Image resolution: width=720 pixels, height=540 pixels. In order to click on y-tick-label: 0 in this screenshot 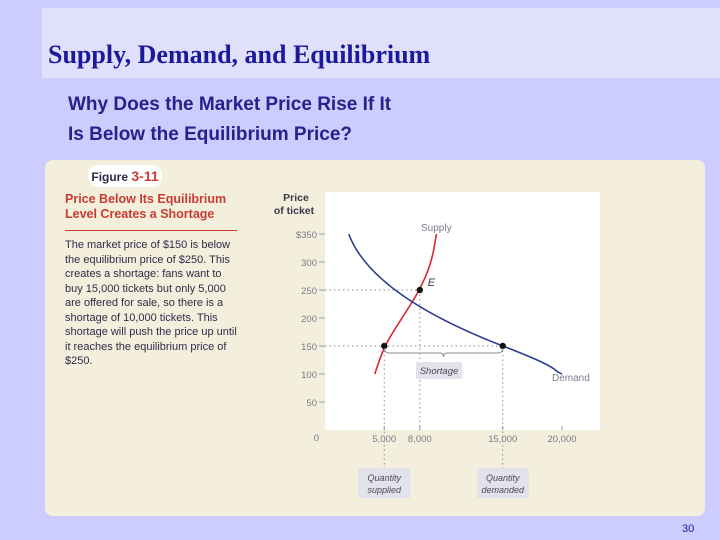, I will do `click(316, 438)`.